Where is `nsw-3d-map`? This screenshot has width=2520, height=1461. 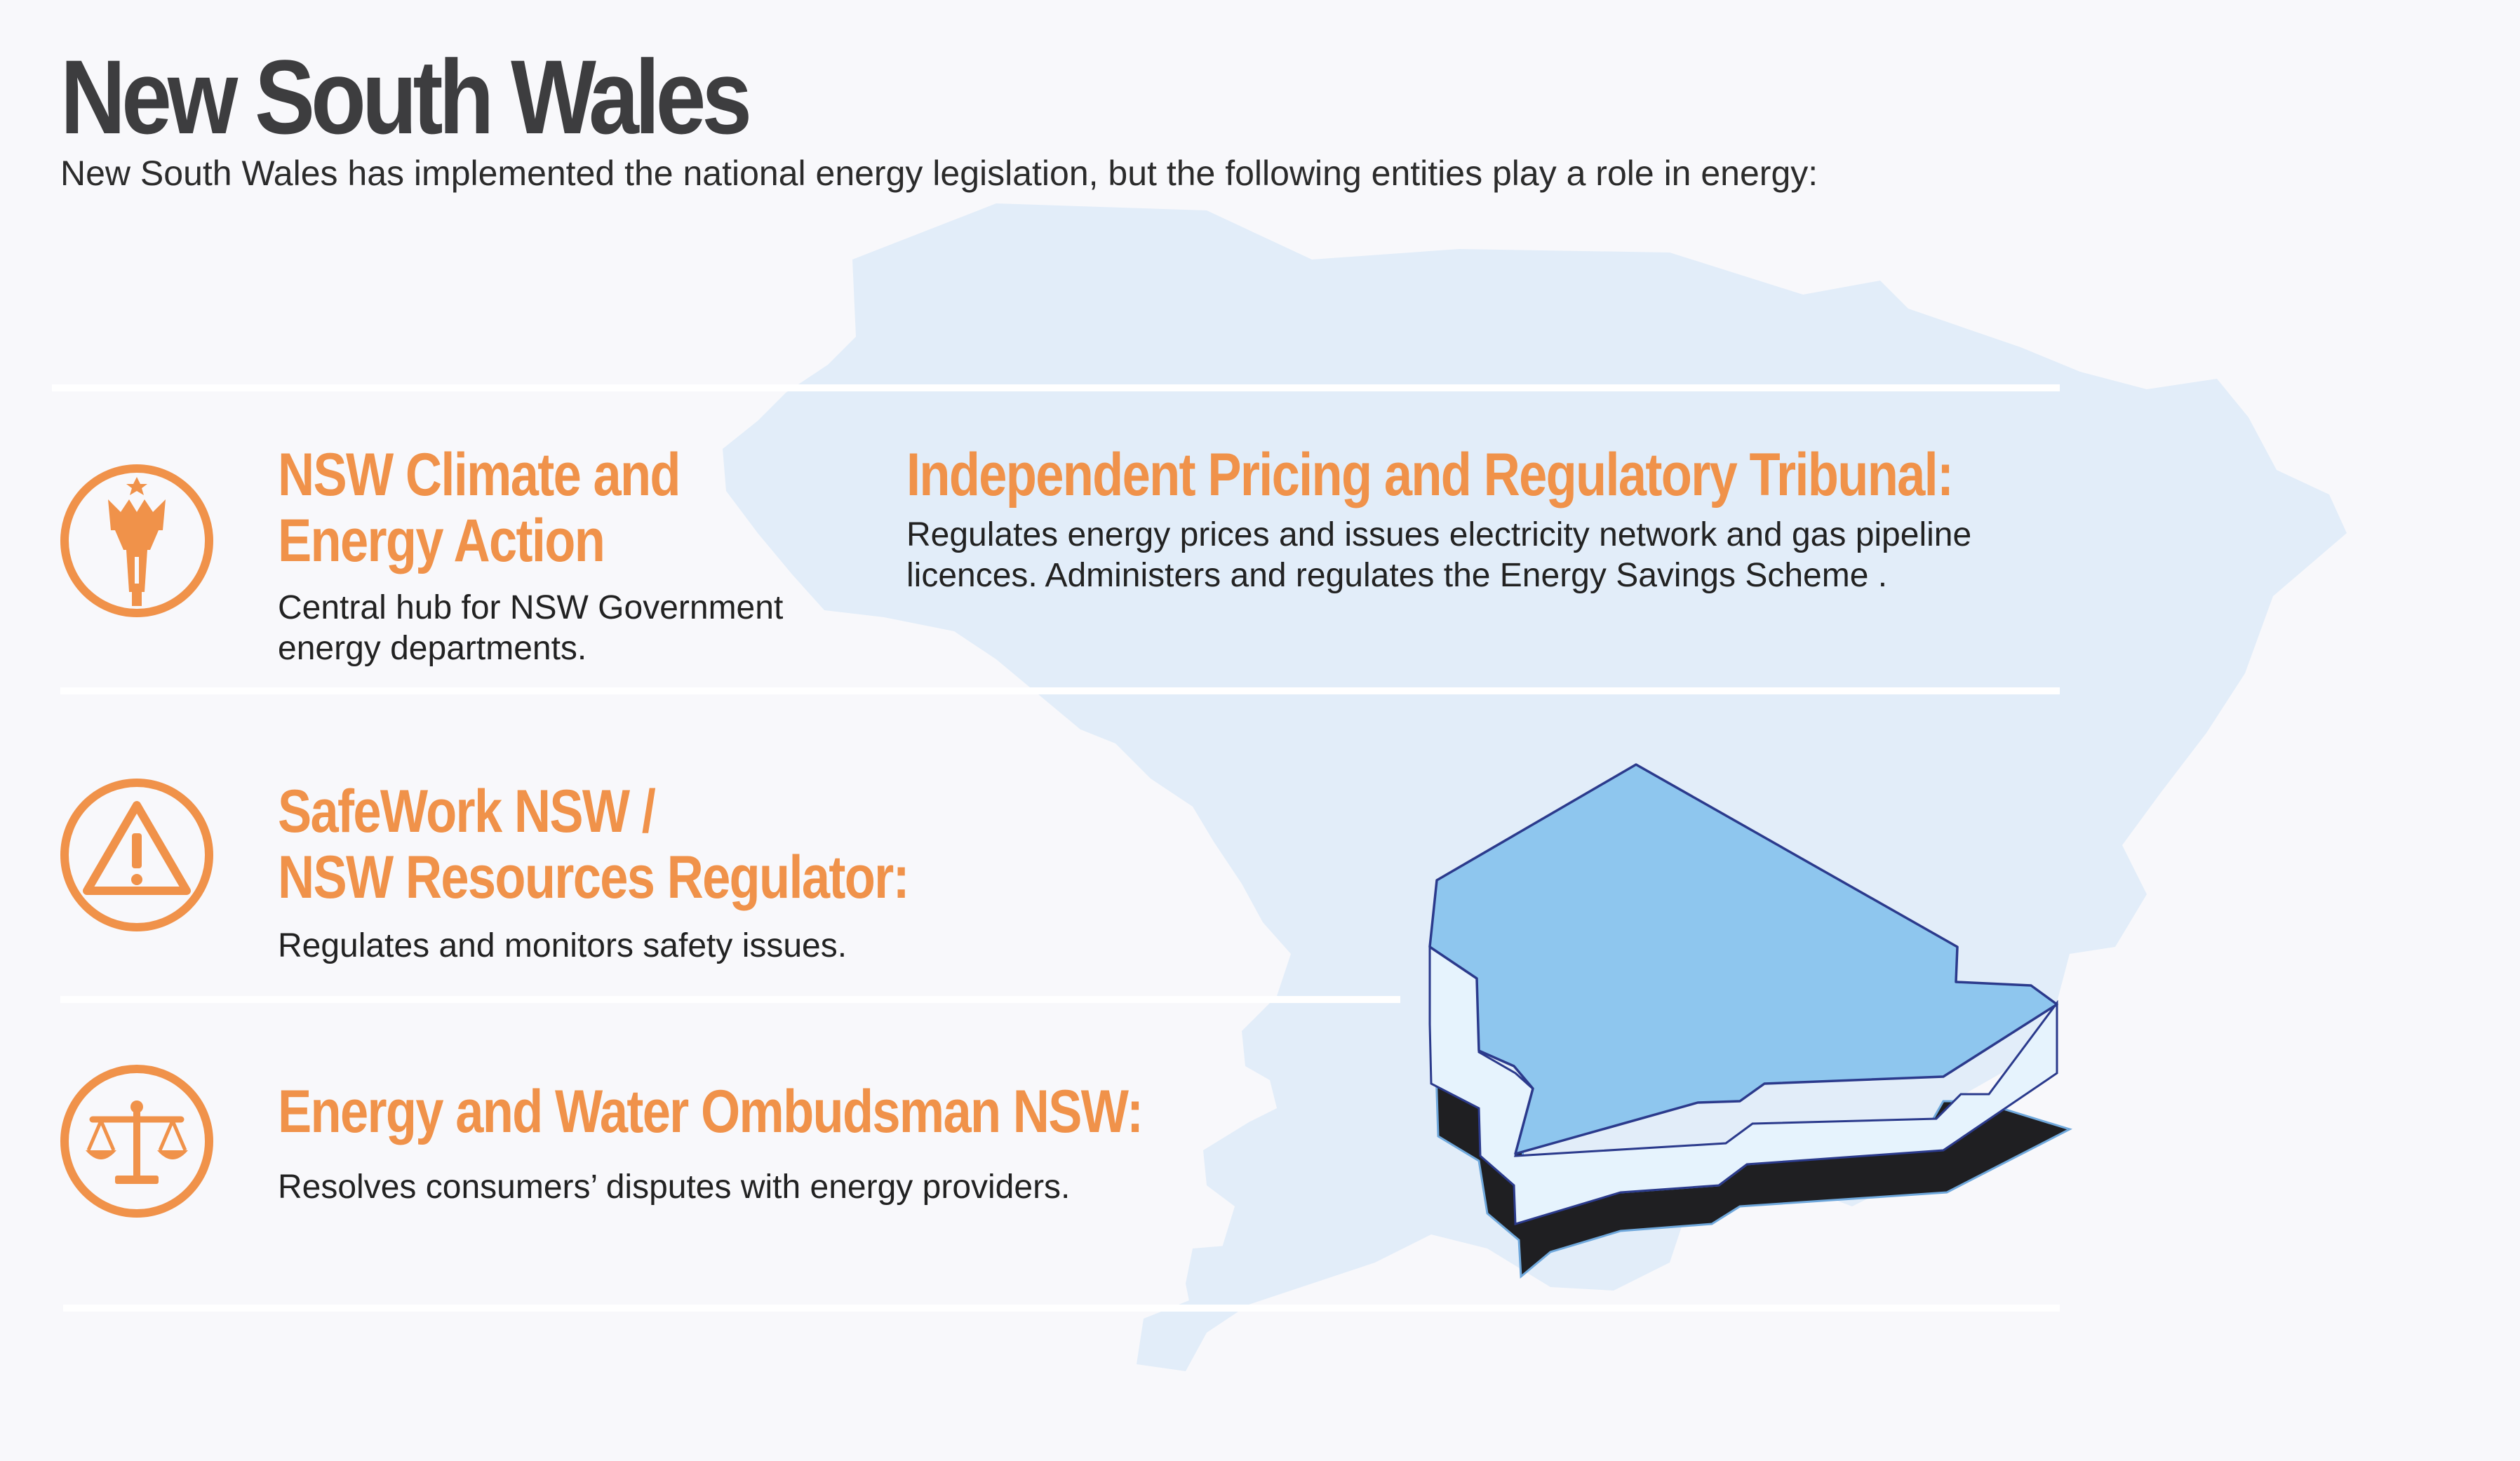 nsw-3d-map is located at coordinates (1750, 1021).